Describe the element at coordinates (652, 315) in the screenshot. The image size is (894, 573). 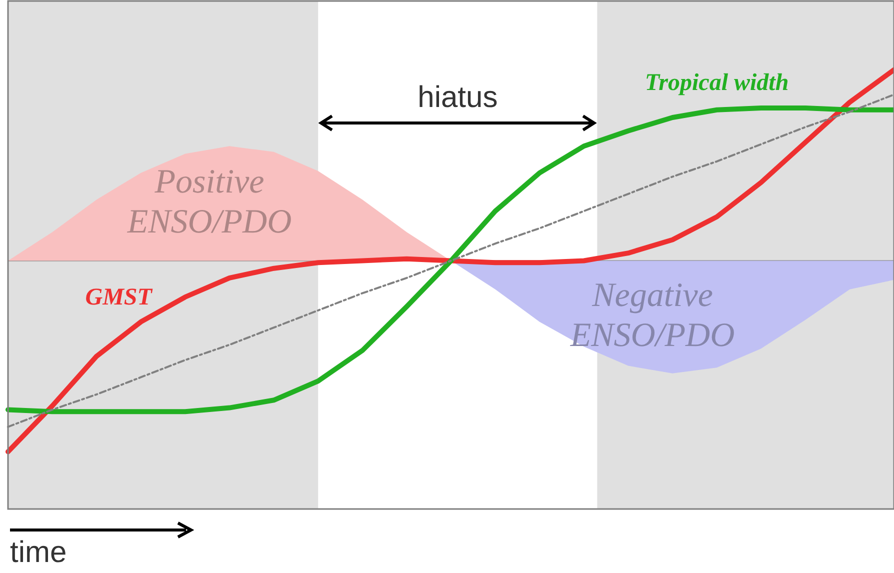
I see `series-label: Negative ENSO/PDO` at that location.